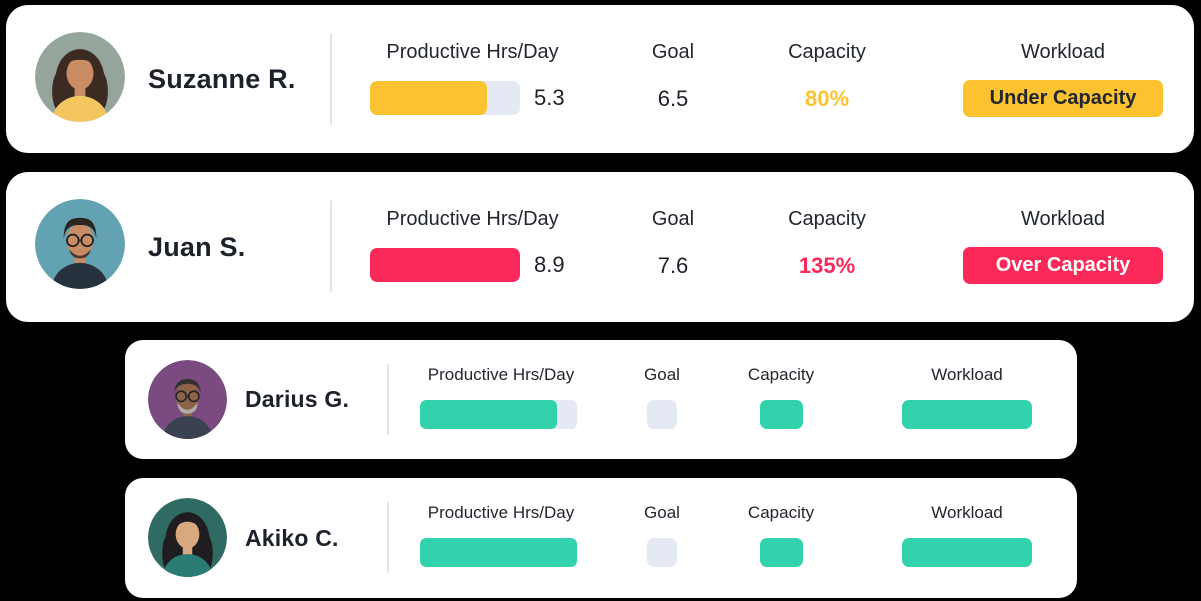  What do you see at coordinates (549, 264) in the screenshot?
I see `productive-hrs-value: 8.9` at bounding box center [549, 264].